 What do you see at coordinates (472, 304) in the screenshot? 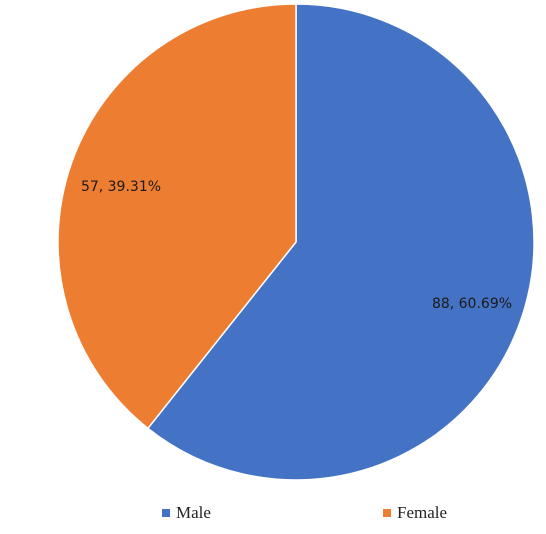
I see `data-label-male: 88, 60.69%` at bounding box center [472, 304].